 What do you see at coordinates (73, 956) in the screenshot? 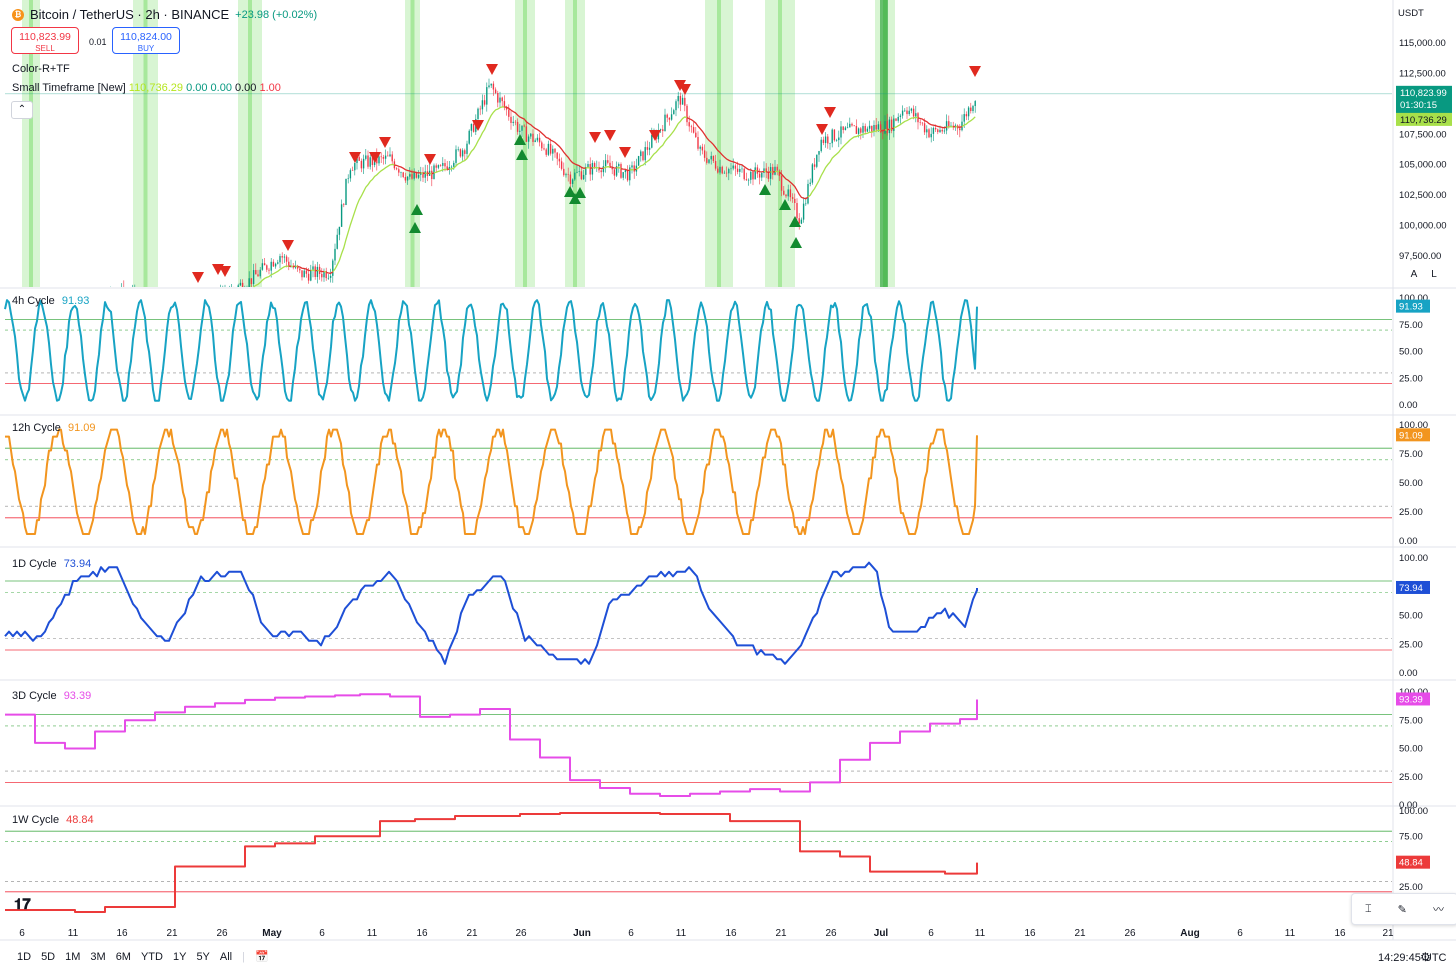
I see `tf-1m: 1M` at bounding box center [73, 956].